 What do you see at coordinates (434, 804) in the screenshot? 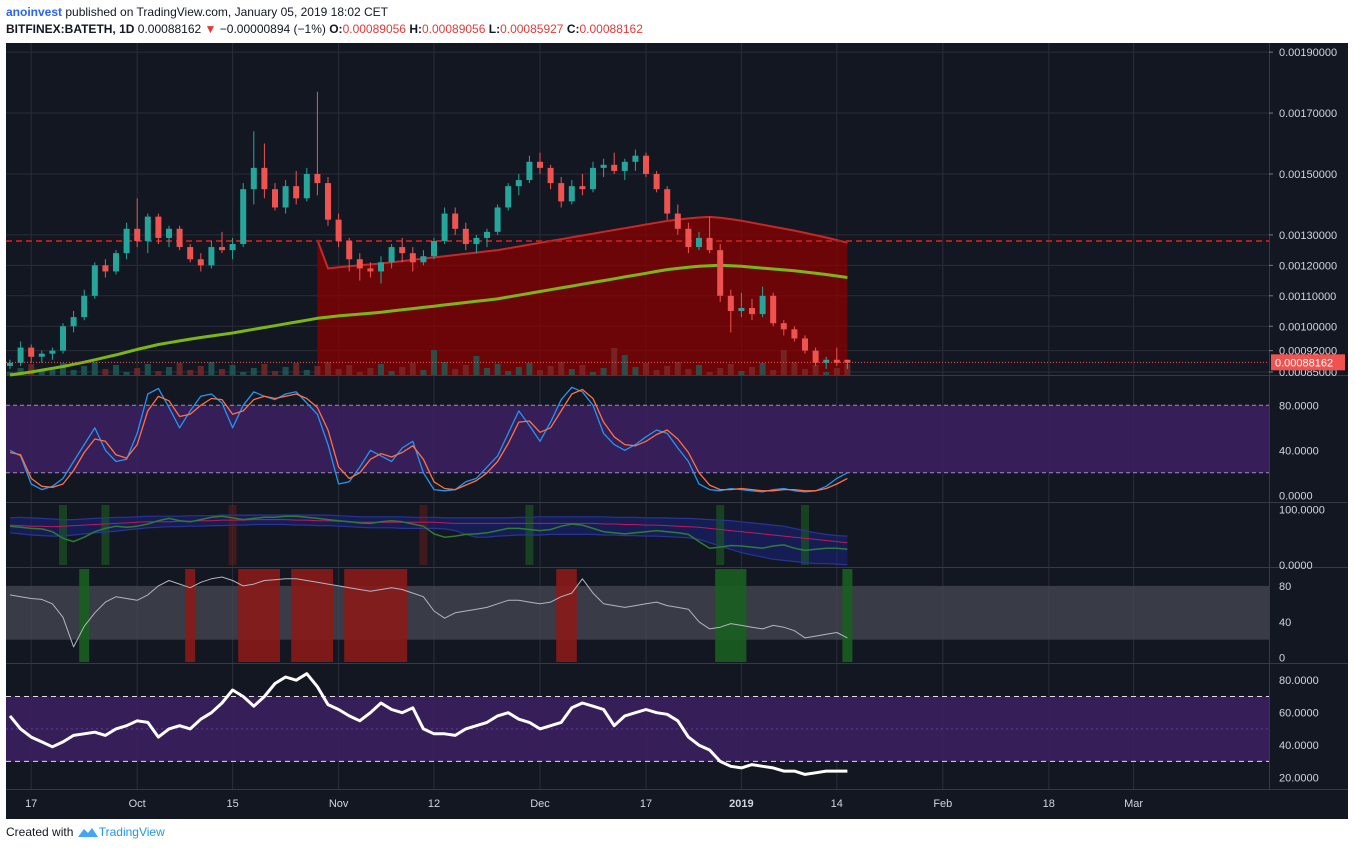
I see `time-axis-label: 12` at bounding box center [434, 804].